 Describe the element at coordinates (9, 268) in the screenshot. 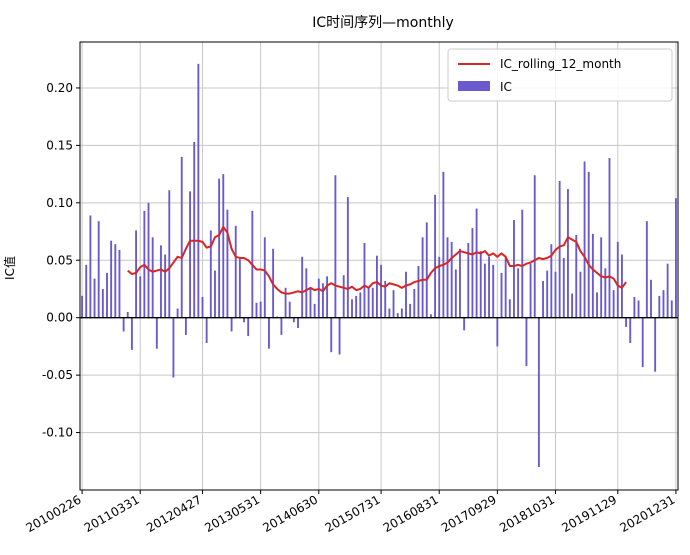

I see `y-axis-label: IC值` at that location.